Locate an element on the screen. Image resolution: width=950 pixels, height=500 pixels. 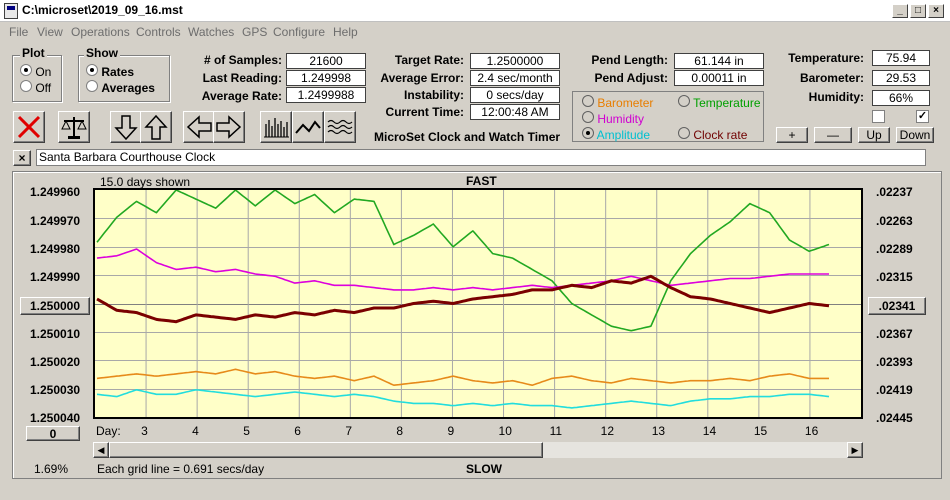
wave-graph-icon is located at coordinates (340, 127).